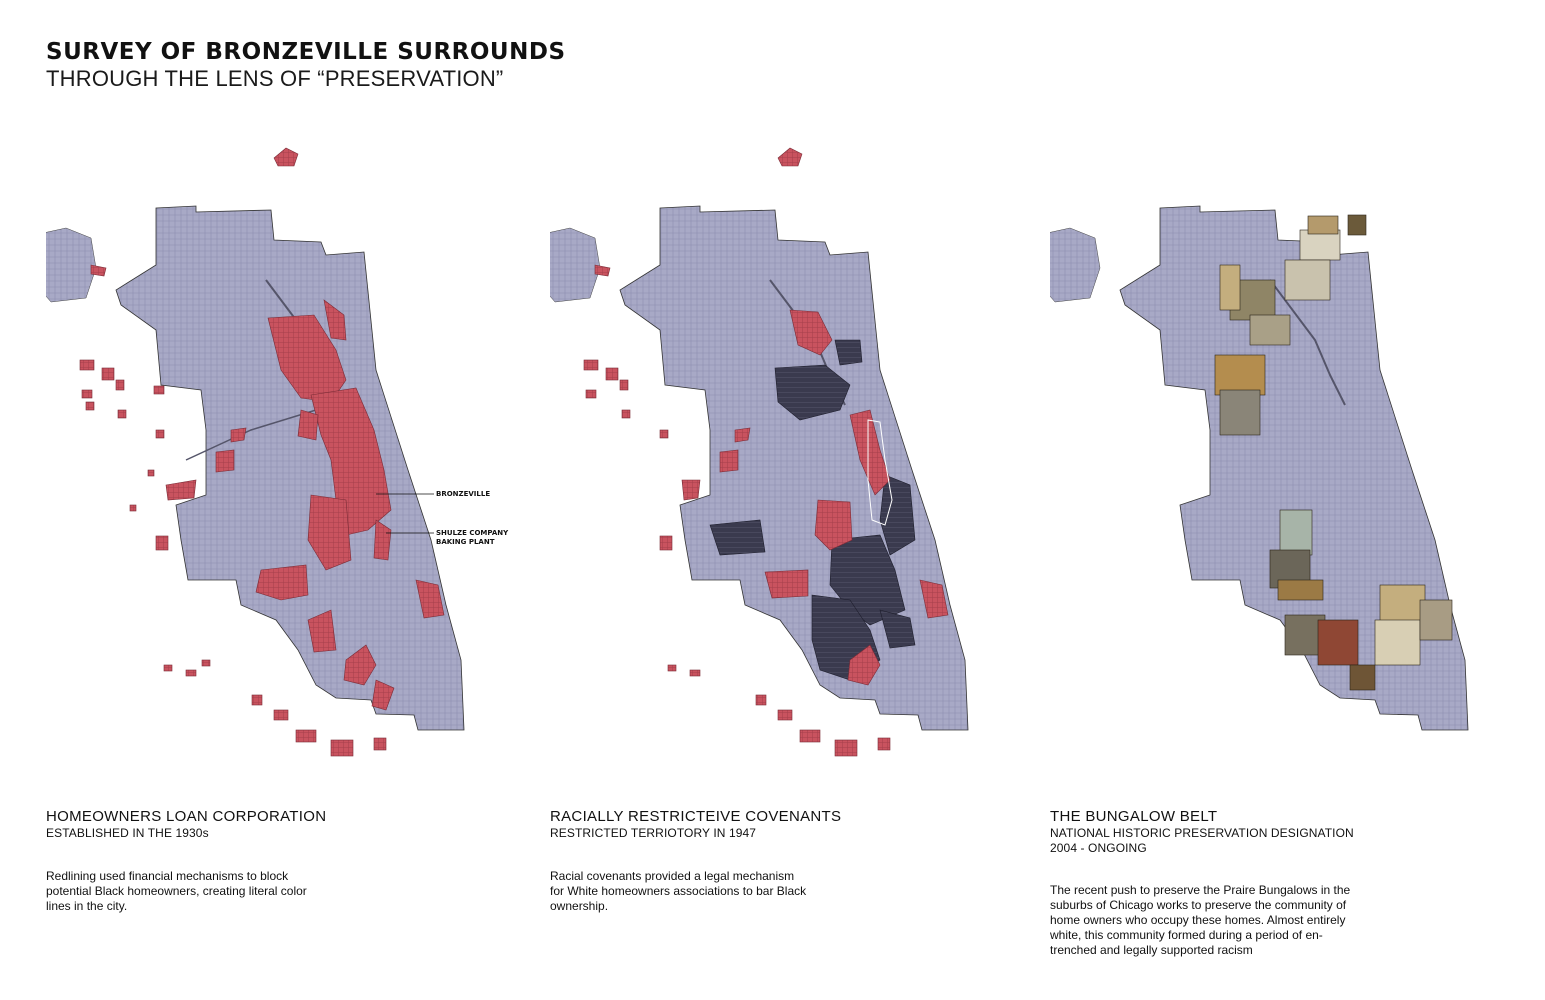 Image resolution: width=1545 pixels, height=1000 pixels. Describe the element at coordinates (127, 833) in the screenshot. I see `caption-subtitle: ESTABLISHED IN THE 1930s` at that location.